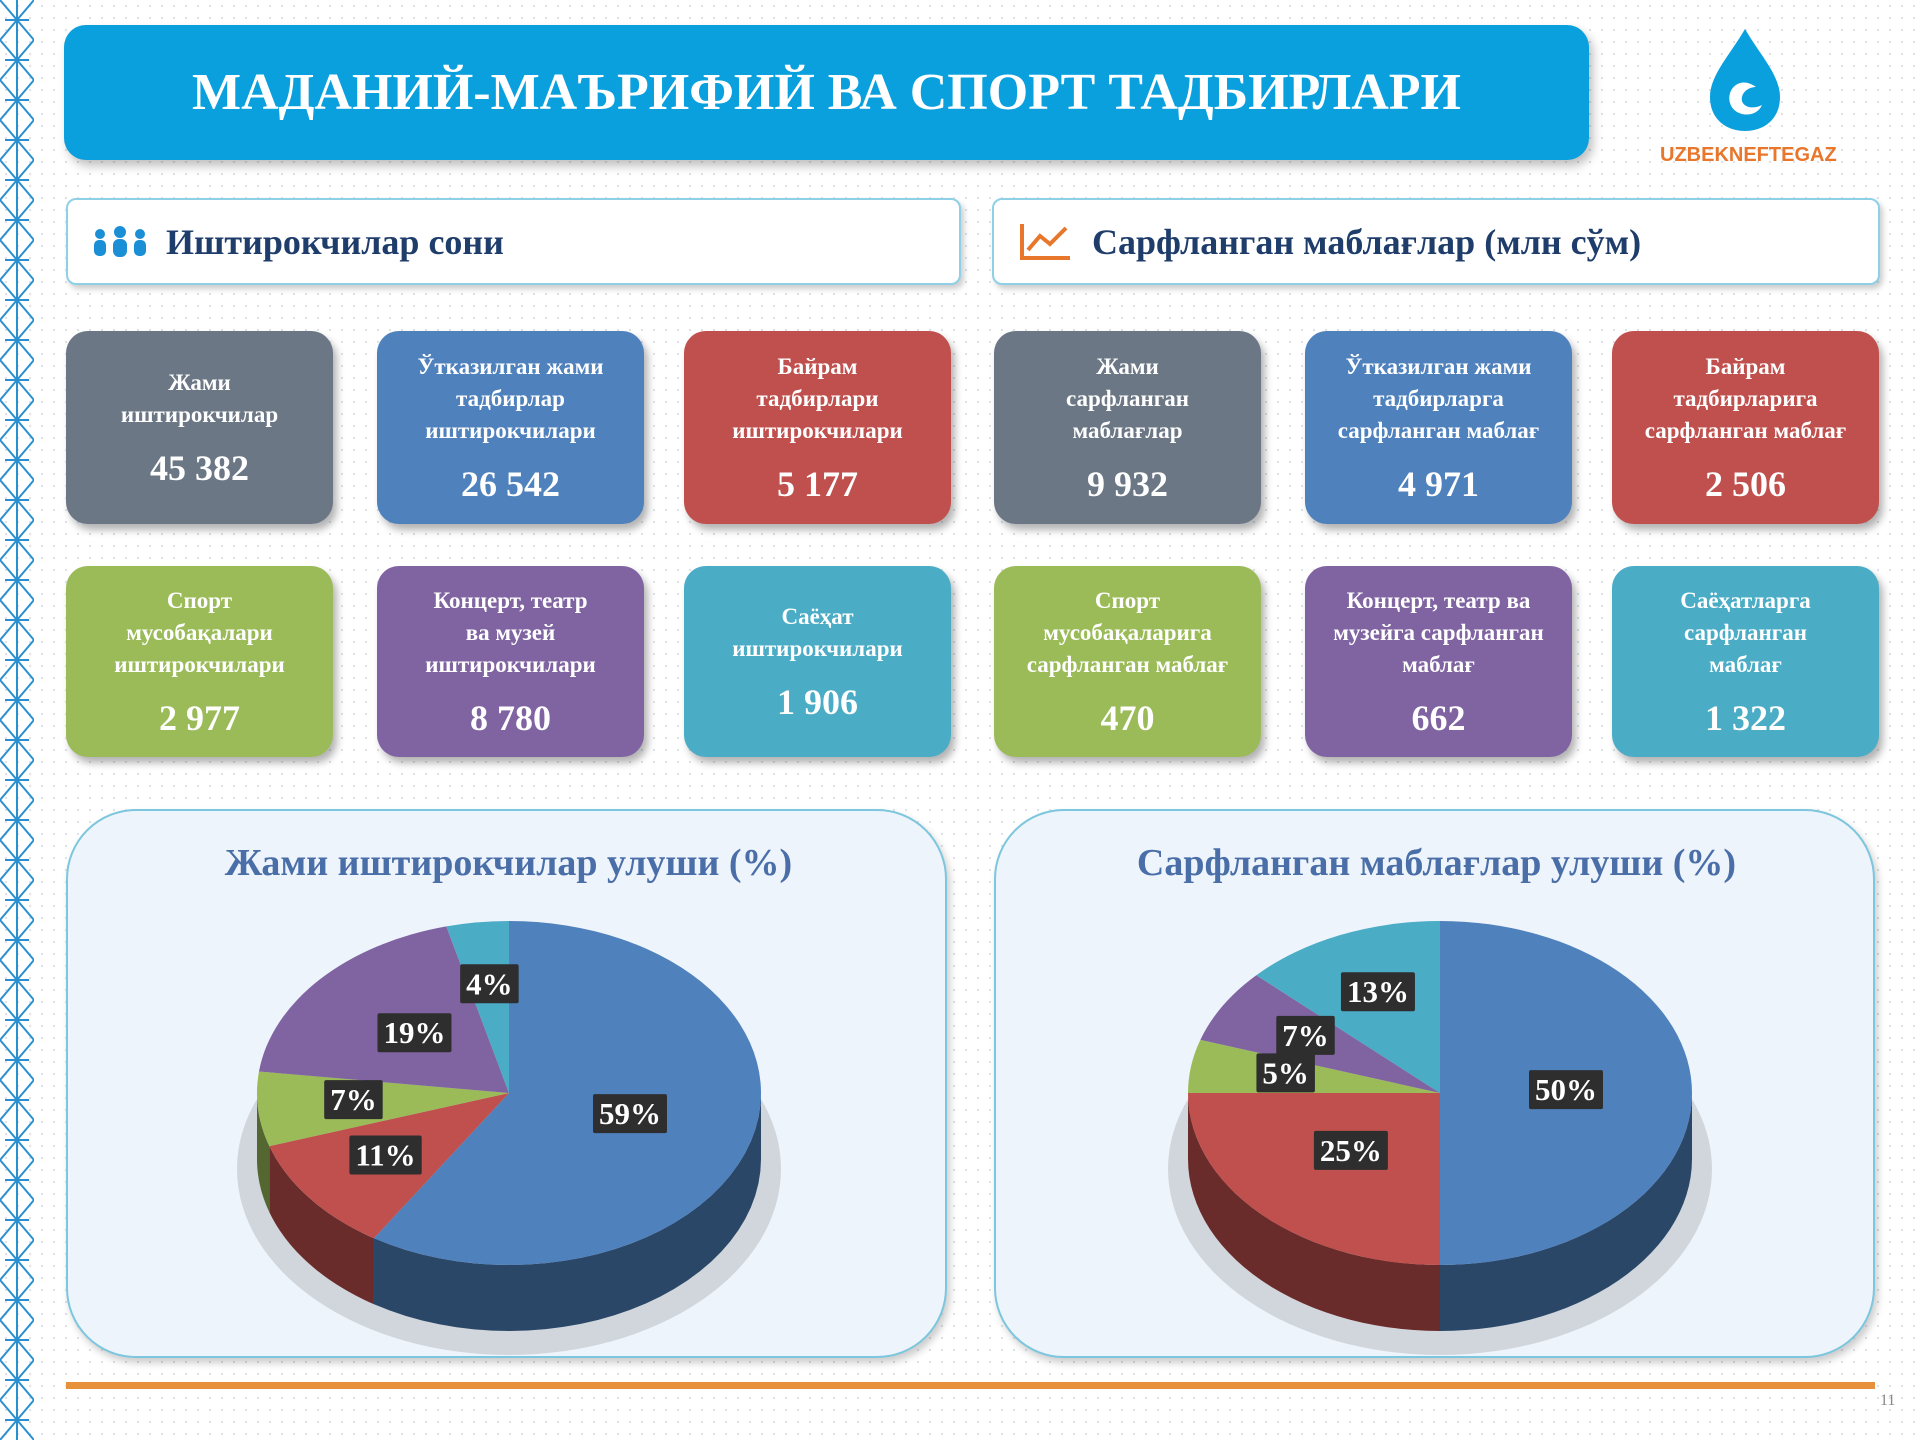  What do you see at coordinates (1745, 600) in the screenshot?
I see `card-label: Саёҳатларга` at bounding box center [1745, 600].